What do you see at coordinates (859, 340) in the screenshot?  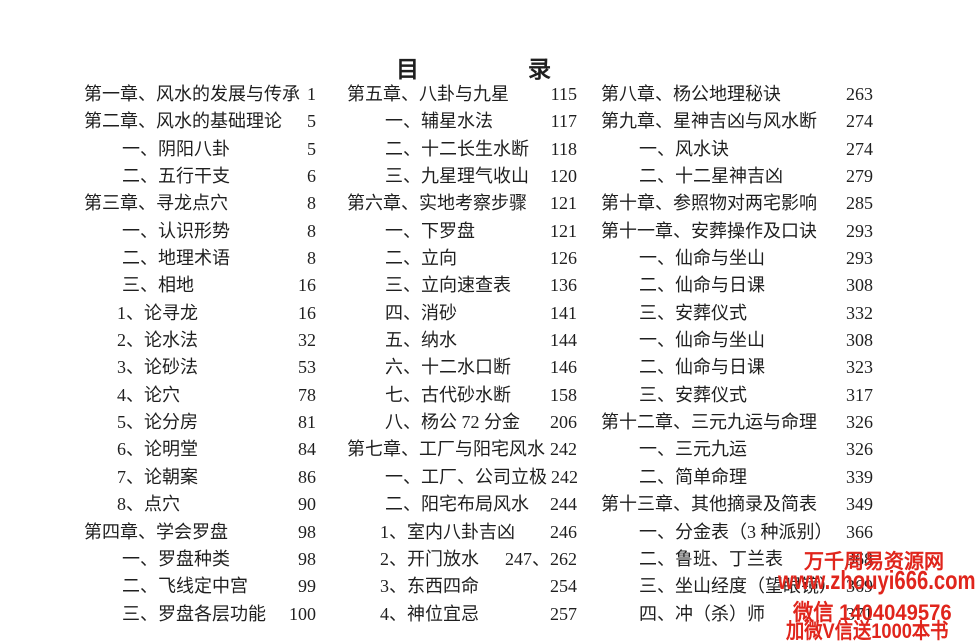 I see `toc-entry-page: 308` at bounding box center [859, 340].